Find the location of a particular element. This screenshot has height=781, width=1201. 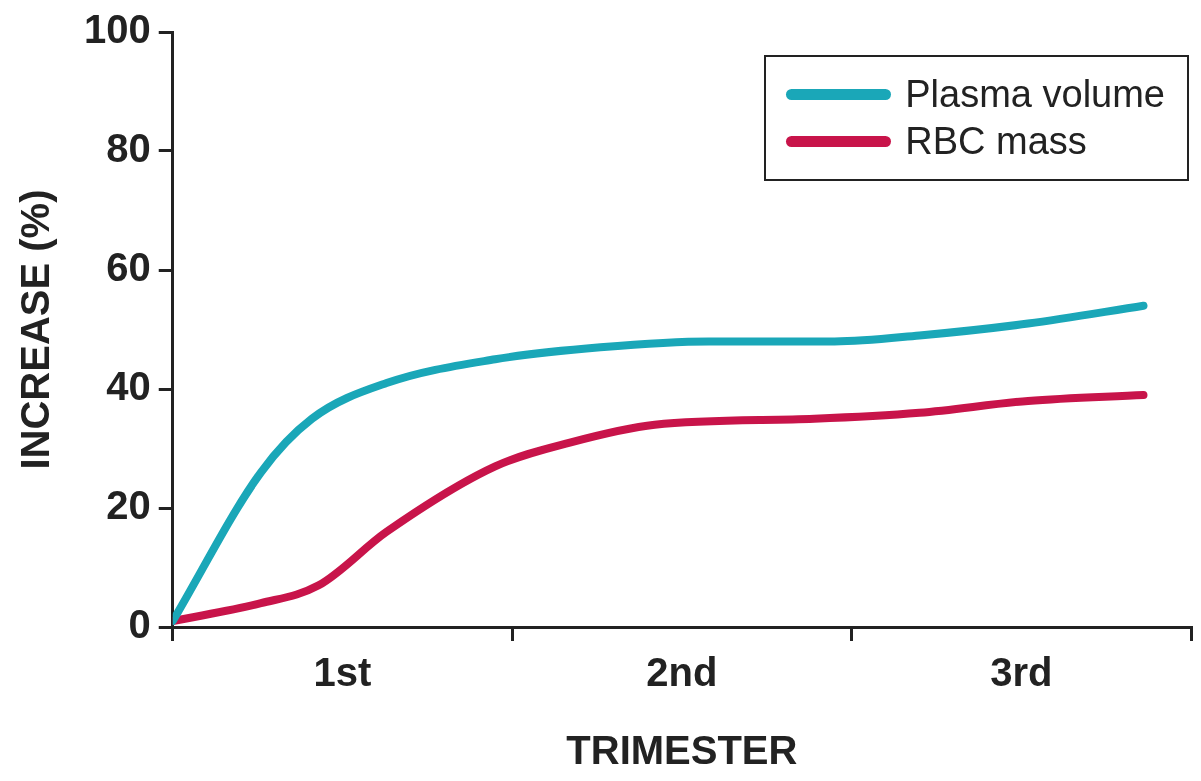

y-tick-label: 100 is located at coordinates (117, 29).